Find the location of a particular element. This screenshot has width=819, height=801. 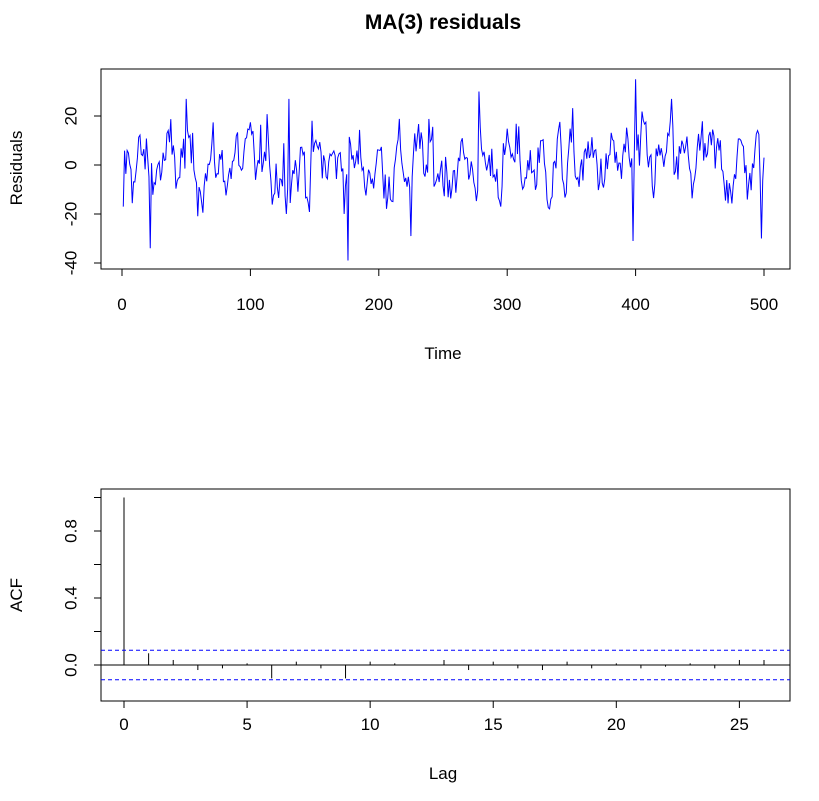

acf-x-tick-label: 10 is located at coordinates (370, 724).